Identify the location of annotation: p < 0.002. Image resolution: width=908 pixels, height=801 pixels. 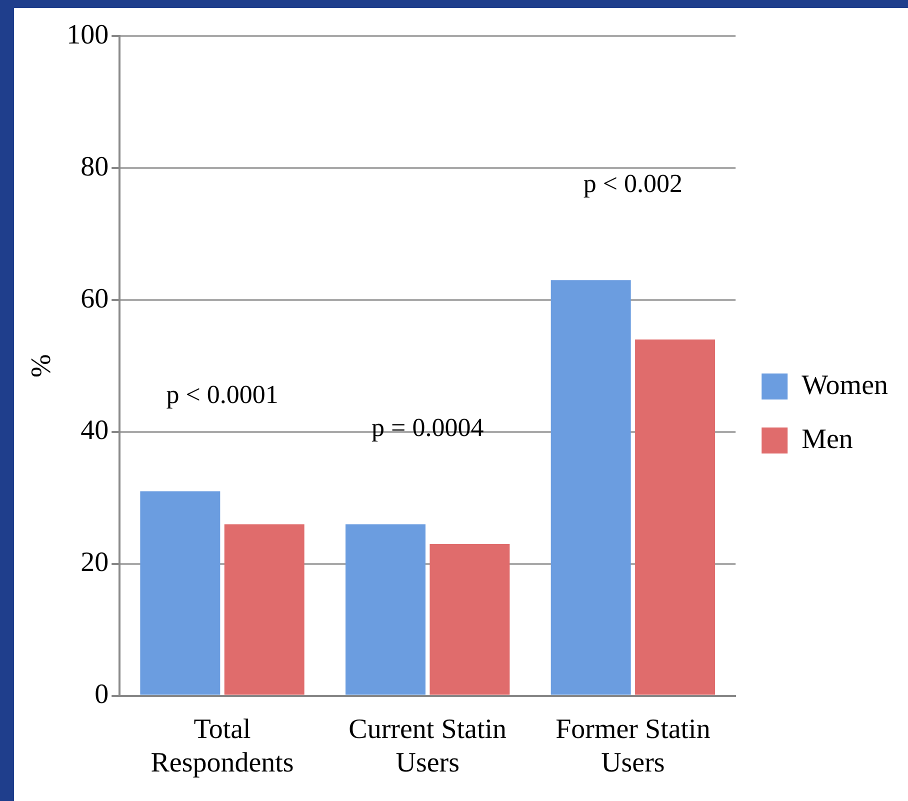
(633, 183).